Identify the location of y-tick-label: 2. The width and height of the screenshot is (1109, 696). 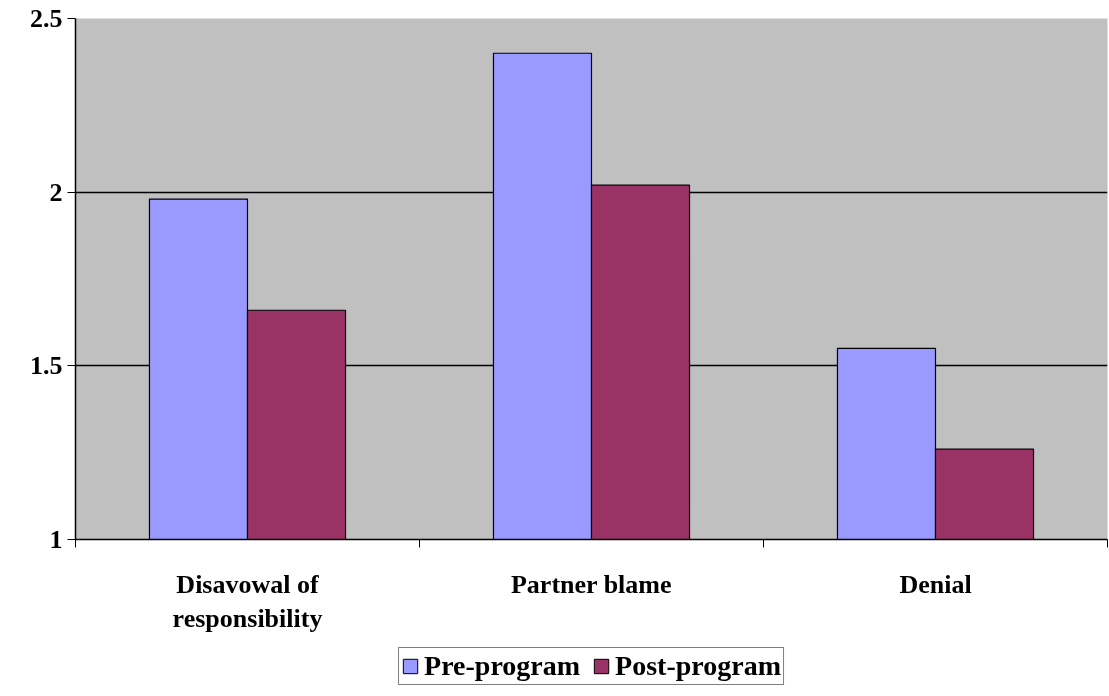
(56, 192).